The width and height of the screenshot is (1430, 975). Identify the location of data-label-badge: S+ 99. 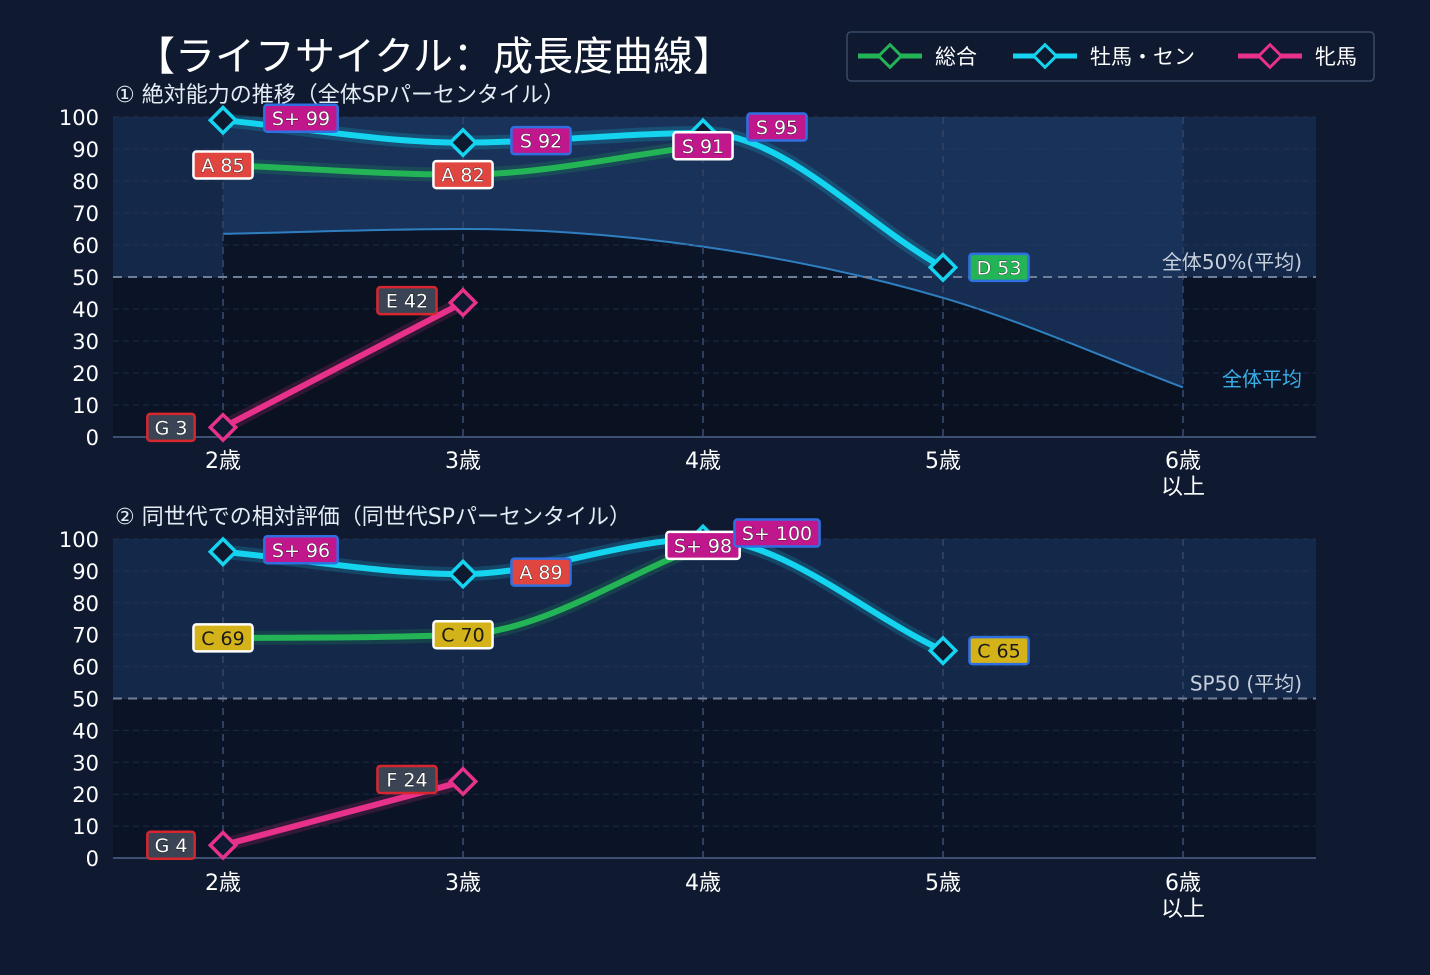
(301, 118).